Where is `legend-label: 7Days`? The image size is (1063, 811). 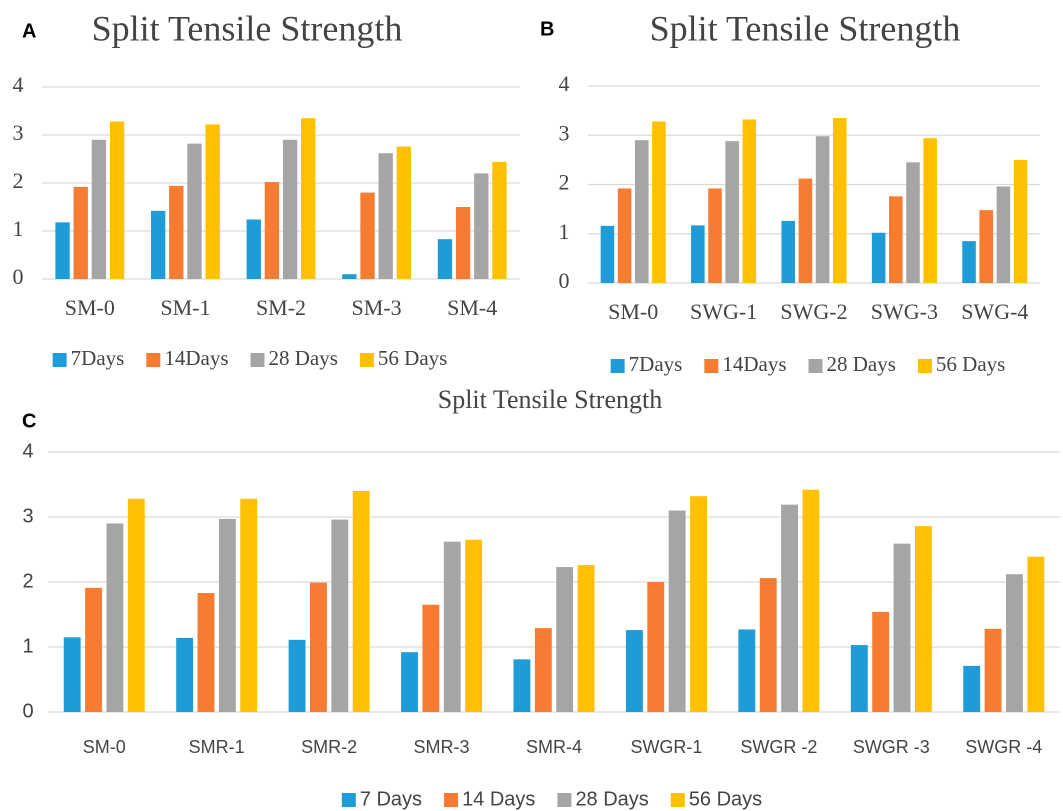 legend-label: 7Days is located at coordinates (656, 364).